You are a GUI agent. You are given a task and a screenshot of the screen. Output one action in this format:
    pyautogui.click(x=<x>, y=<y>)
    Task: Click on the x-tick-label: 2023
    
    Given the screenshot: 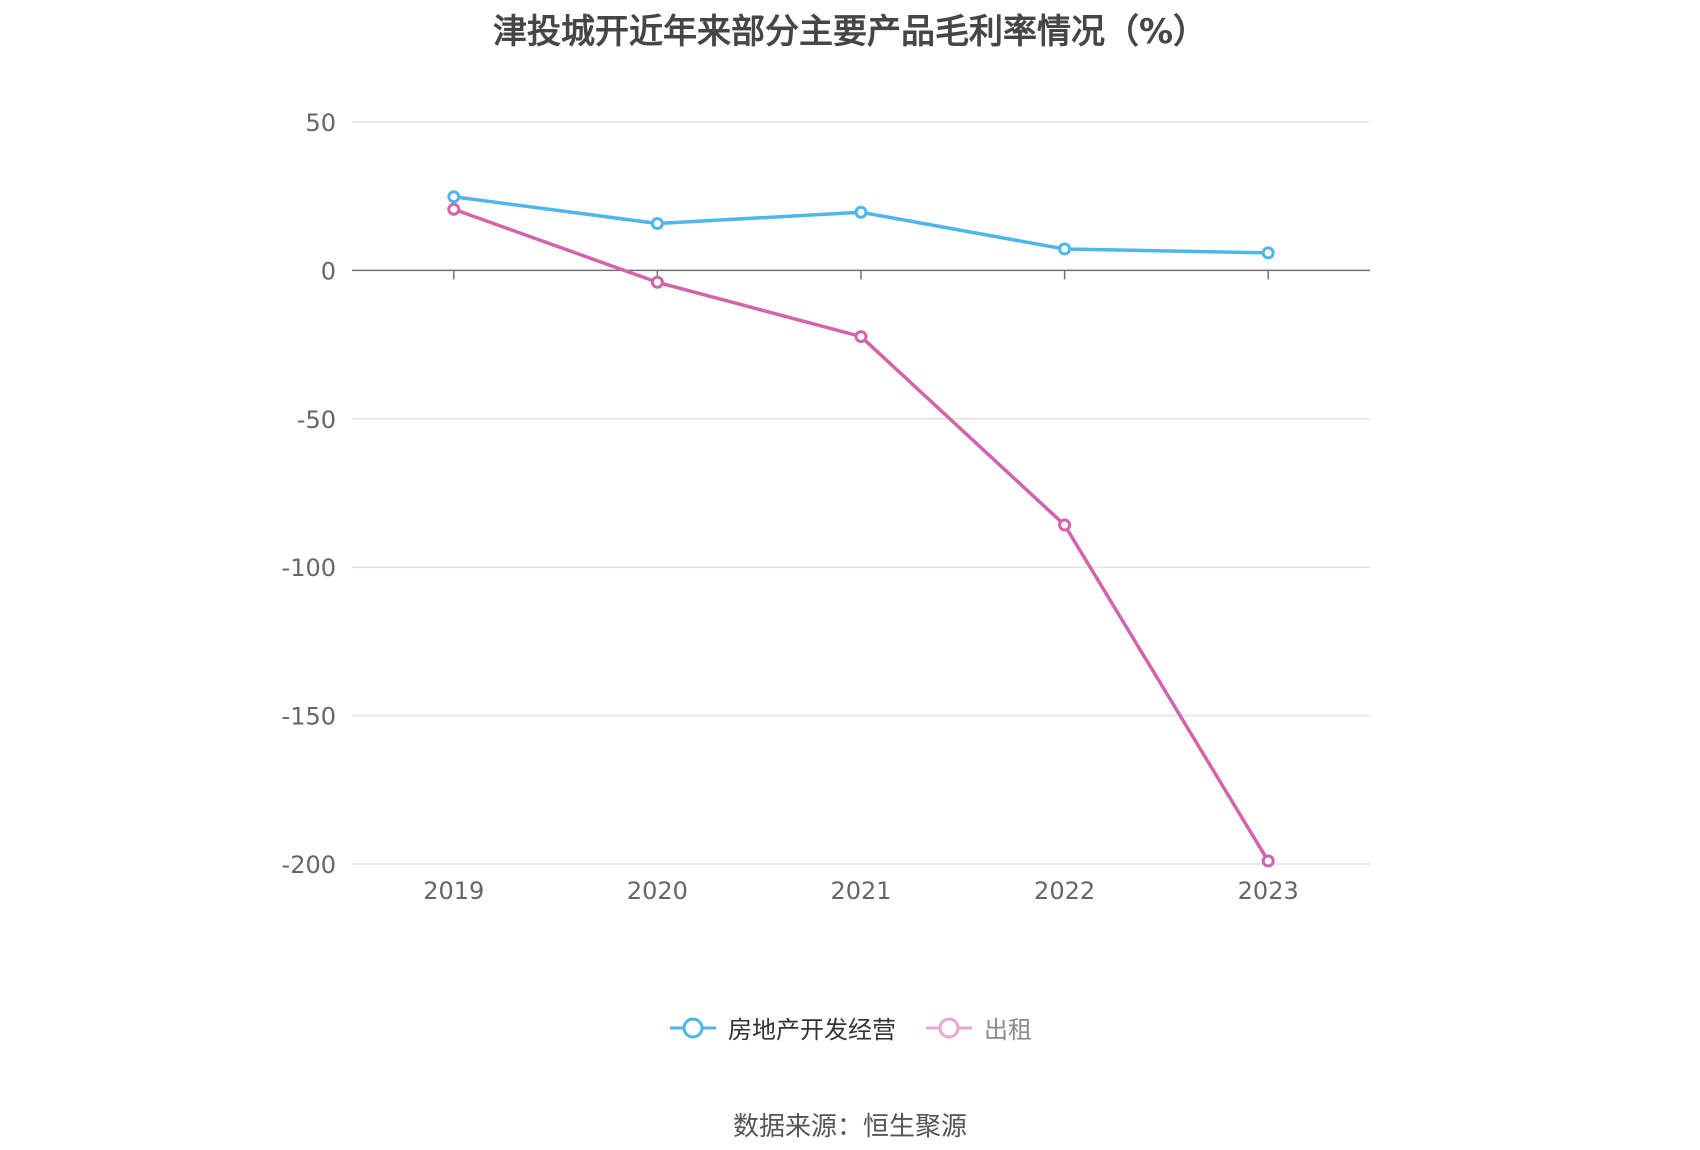 What is the action you would take?
    pyautogui.click(x=1268, y=891)
    